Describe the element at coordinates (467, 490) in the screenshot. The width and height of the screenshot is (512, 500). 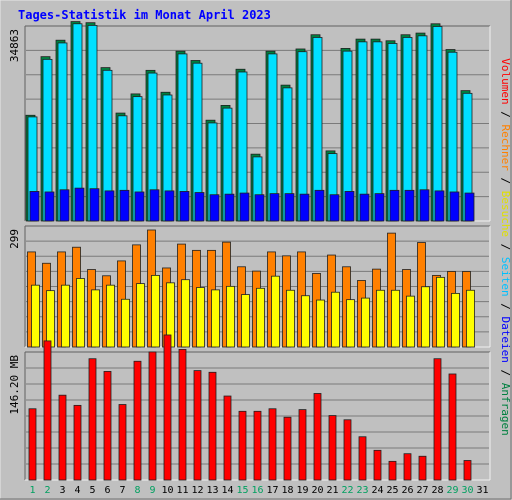
I see `day-label-30: 30` at that location.